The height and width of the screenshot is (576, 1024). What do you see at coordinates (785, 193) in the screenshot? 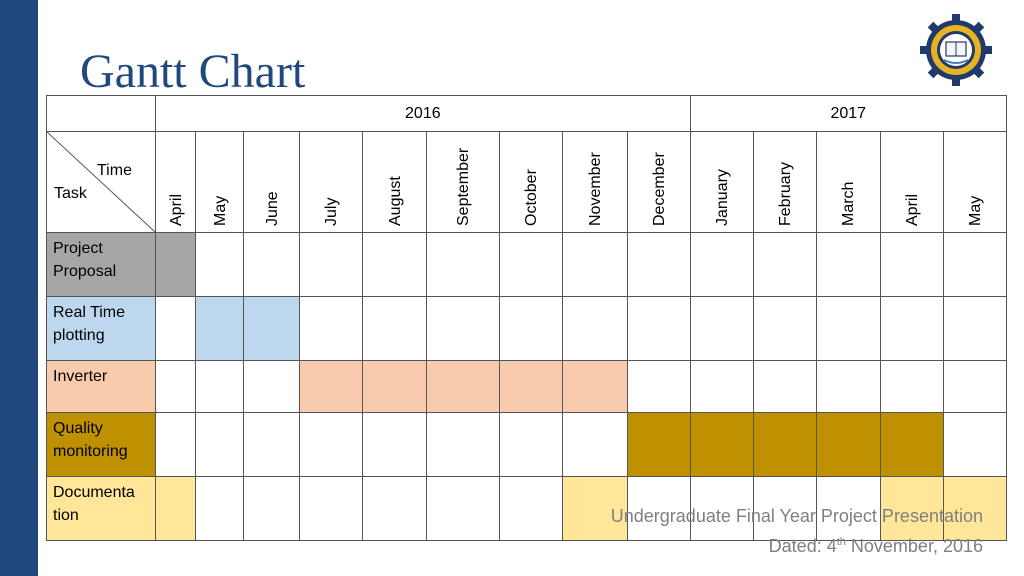
I see `month-label: February` at bounding box center [785, 193].